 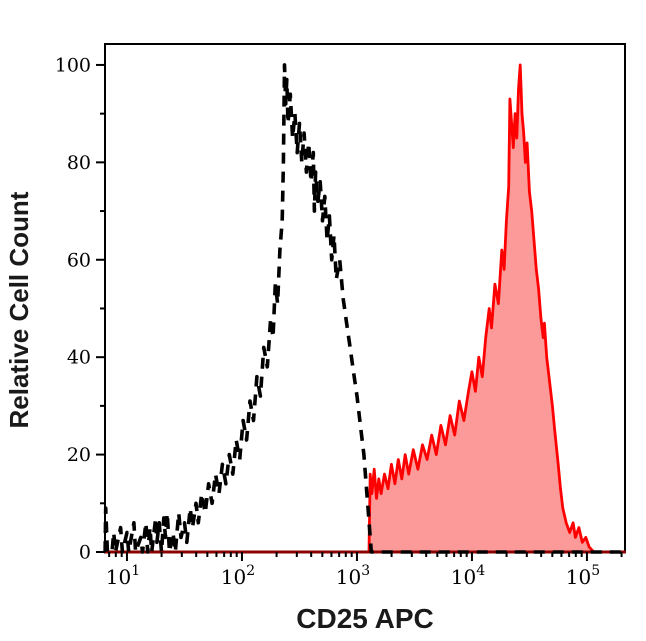 I want to click on y-tick-label: 60, so click(x=79, y=260).